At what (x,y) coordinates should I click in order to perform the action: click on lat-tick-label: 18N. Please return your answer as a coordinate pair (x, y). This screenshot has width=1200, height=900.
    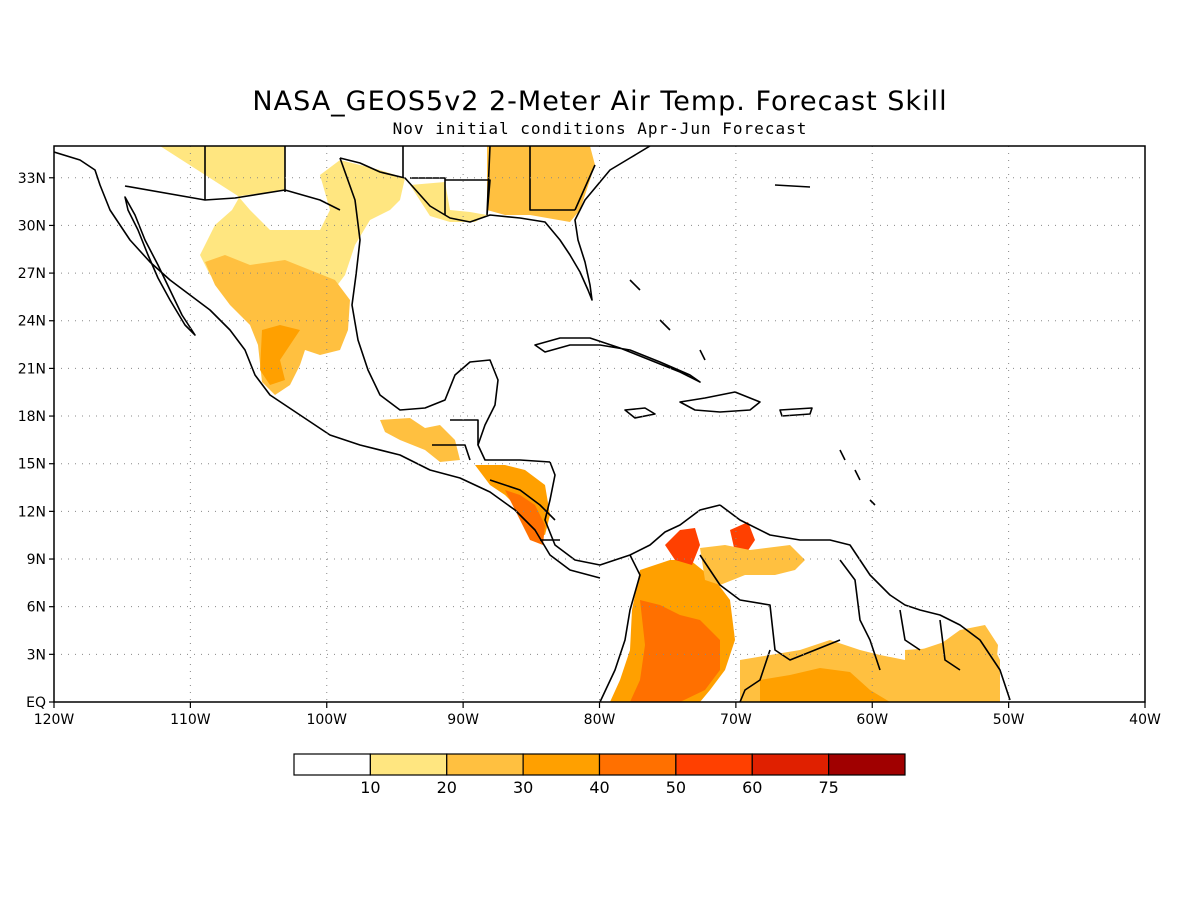
    Looking at the image, I should click on (32, 417).